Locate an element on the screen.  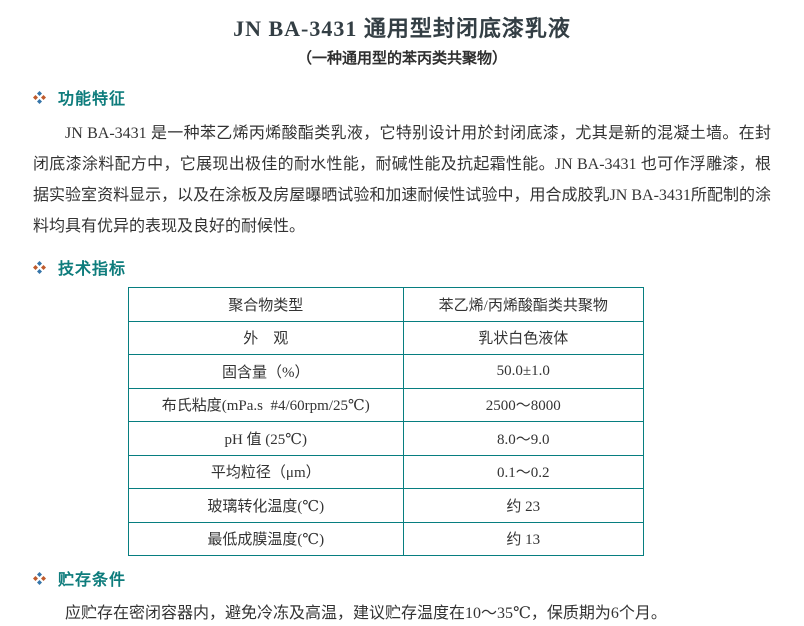
table-row: 玻璃转化温度(℃) 约 23 is located at coordinates (386, 505).